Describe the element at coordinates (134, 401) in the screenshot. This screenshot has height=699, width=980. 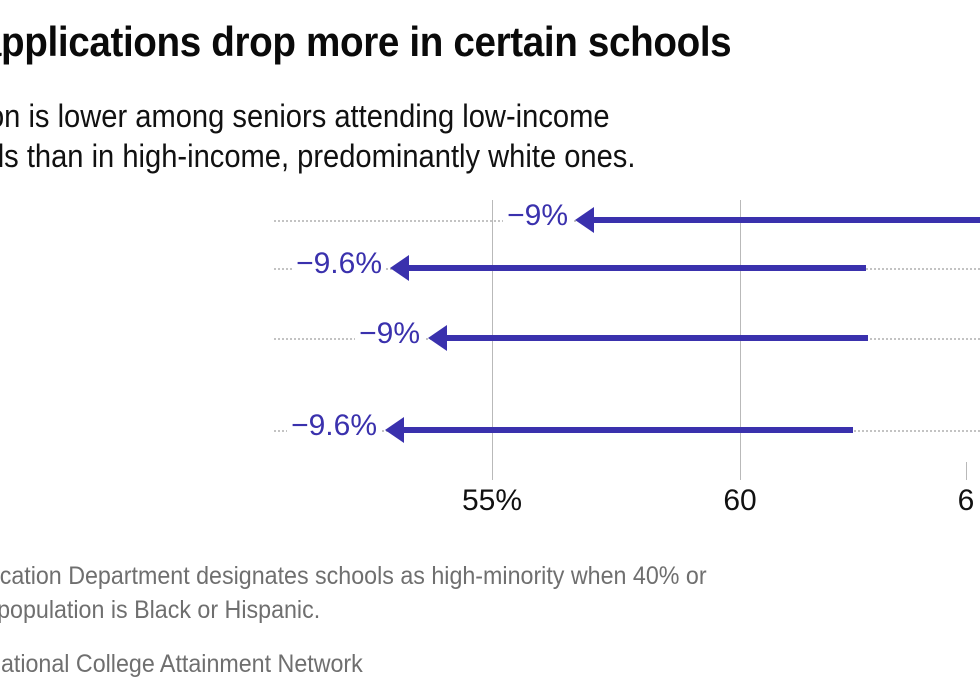
I see `category-label-line-1: share of Black and` at that location.